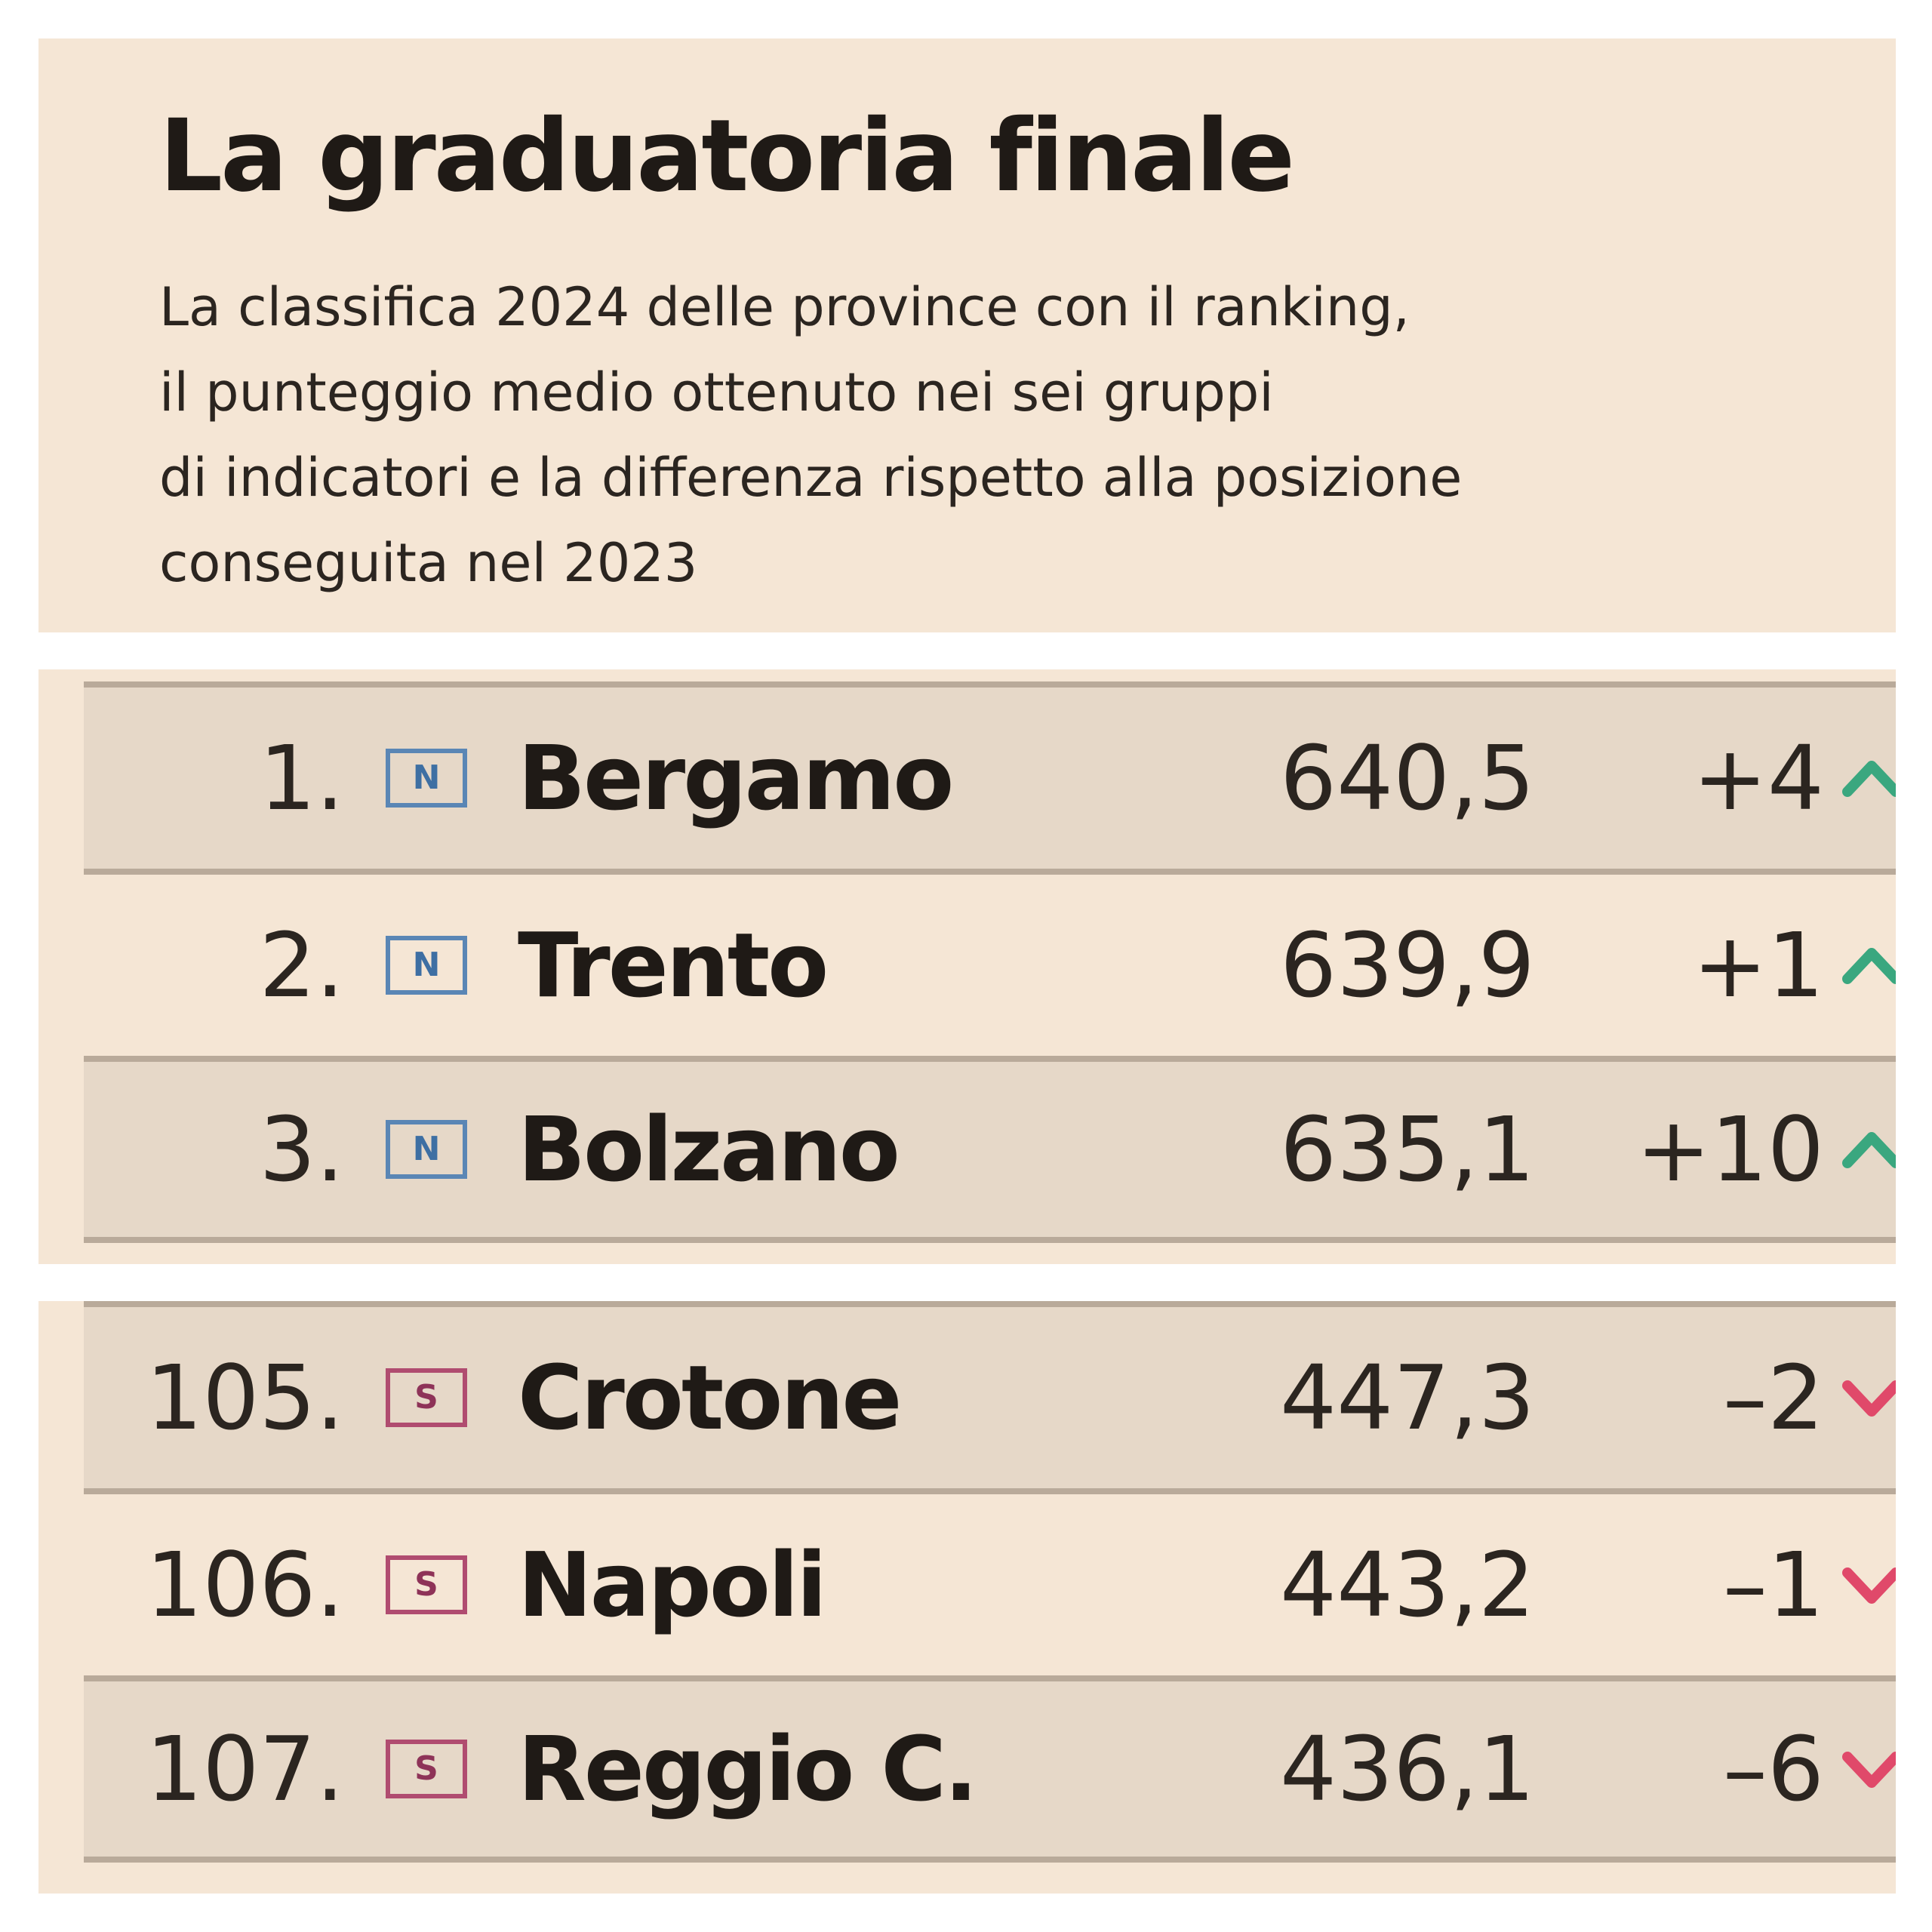 The image size is (1932, 1932). What do you see at coordinates (1773, 1585) in the screenshot?
I see `position-change: –1` at bounding box center [1773, 1585].